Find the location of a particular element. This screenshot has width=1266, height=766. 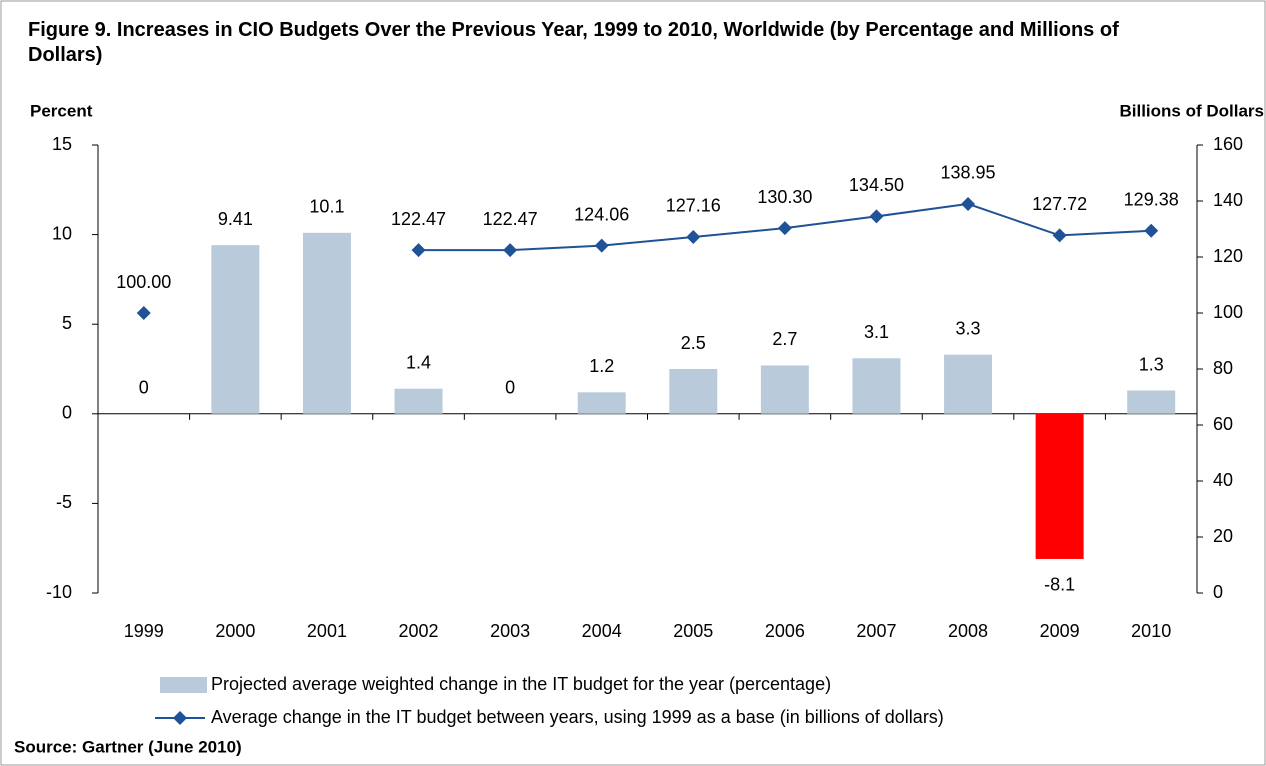

y-tick-label: 10 is located at coordinates (62, 233).